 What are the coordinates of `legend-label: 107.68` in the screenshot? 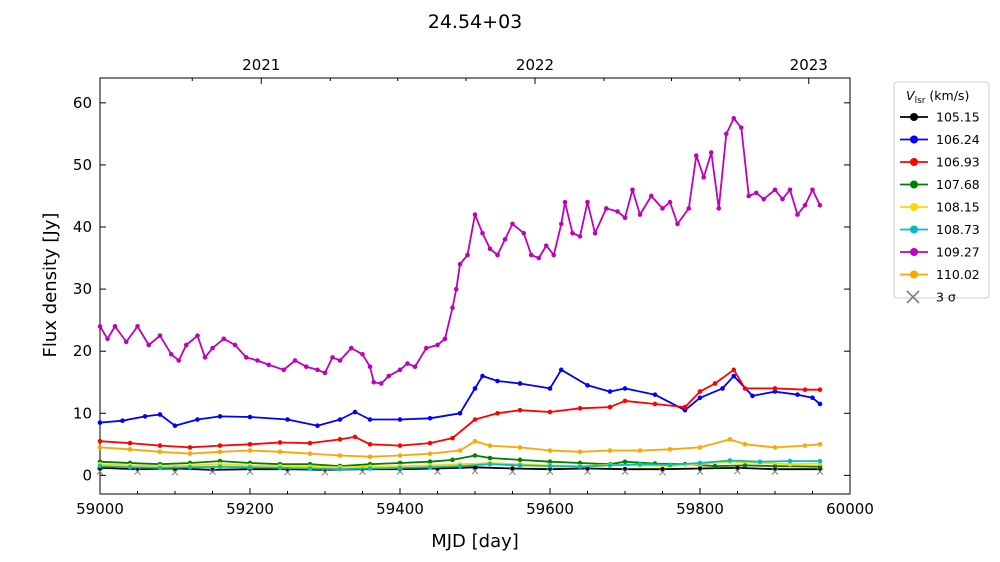 It's located at (958, 184).